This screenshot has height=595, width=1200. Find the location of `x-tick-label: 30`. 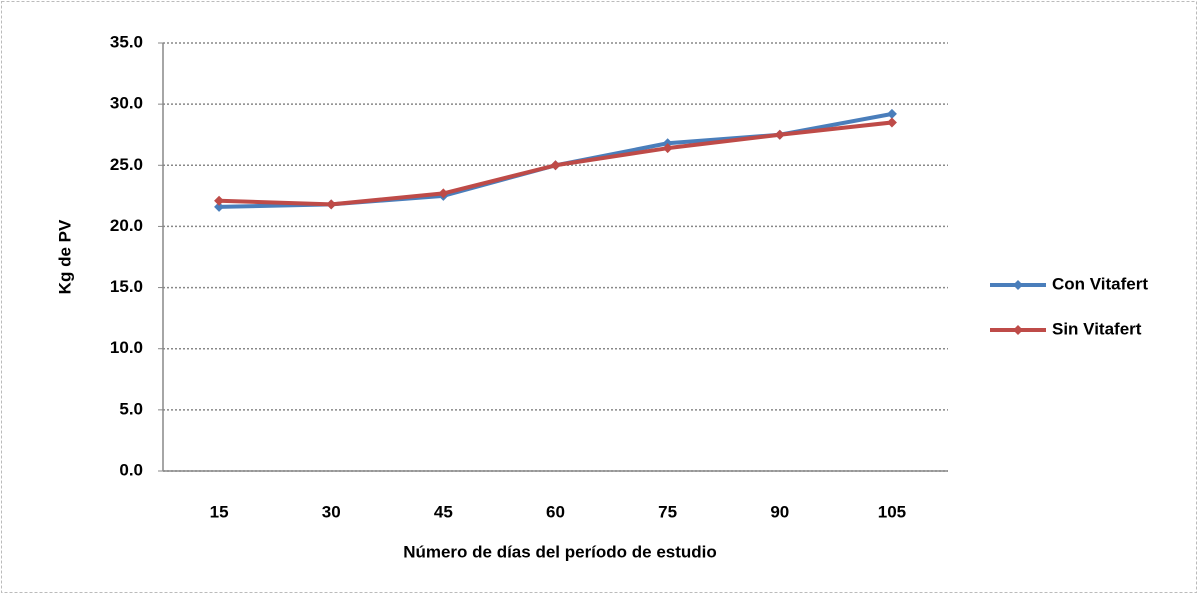

x-tick-label: 30 is located at coordinates (331, 511).